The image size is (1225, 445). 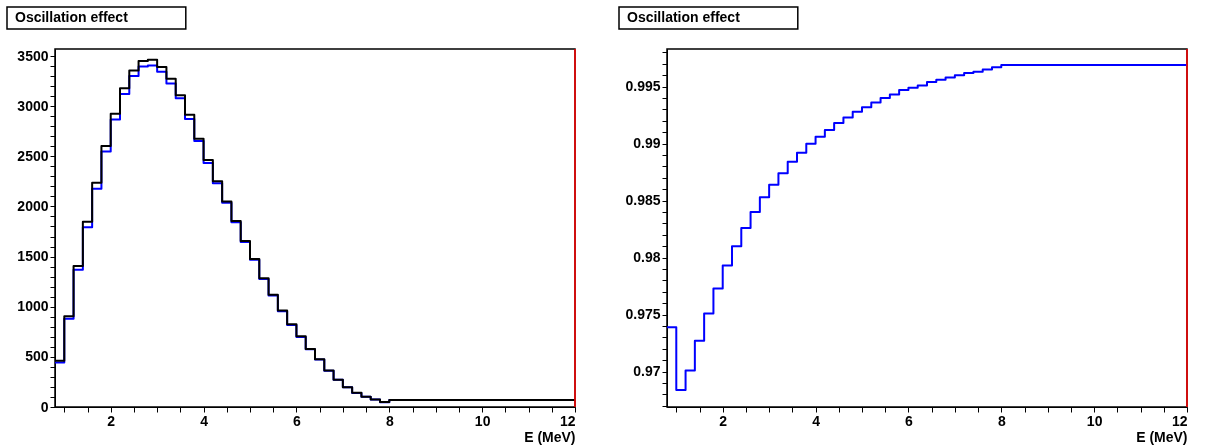 I want to click on y-tick-label: 1000, so click(x=33, y=306).